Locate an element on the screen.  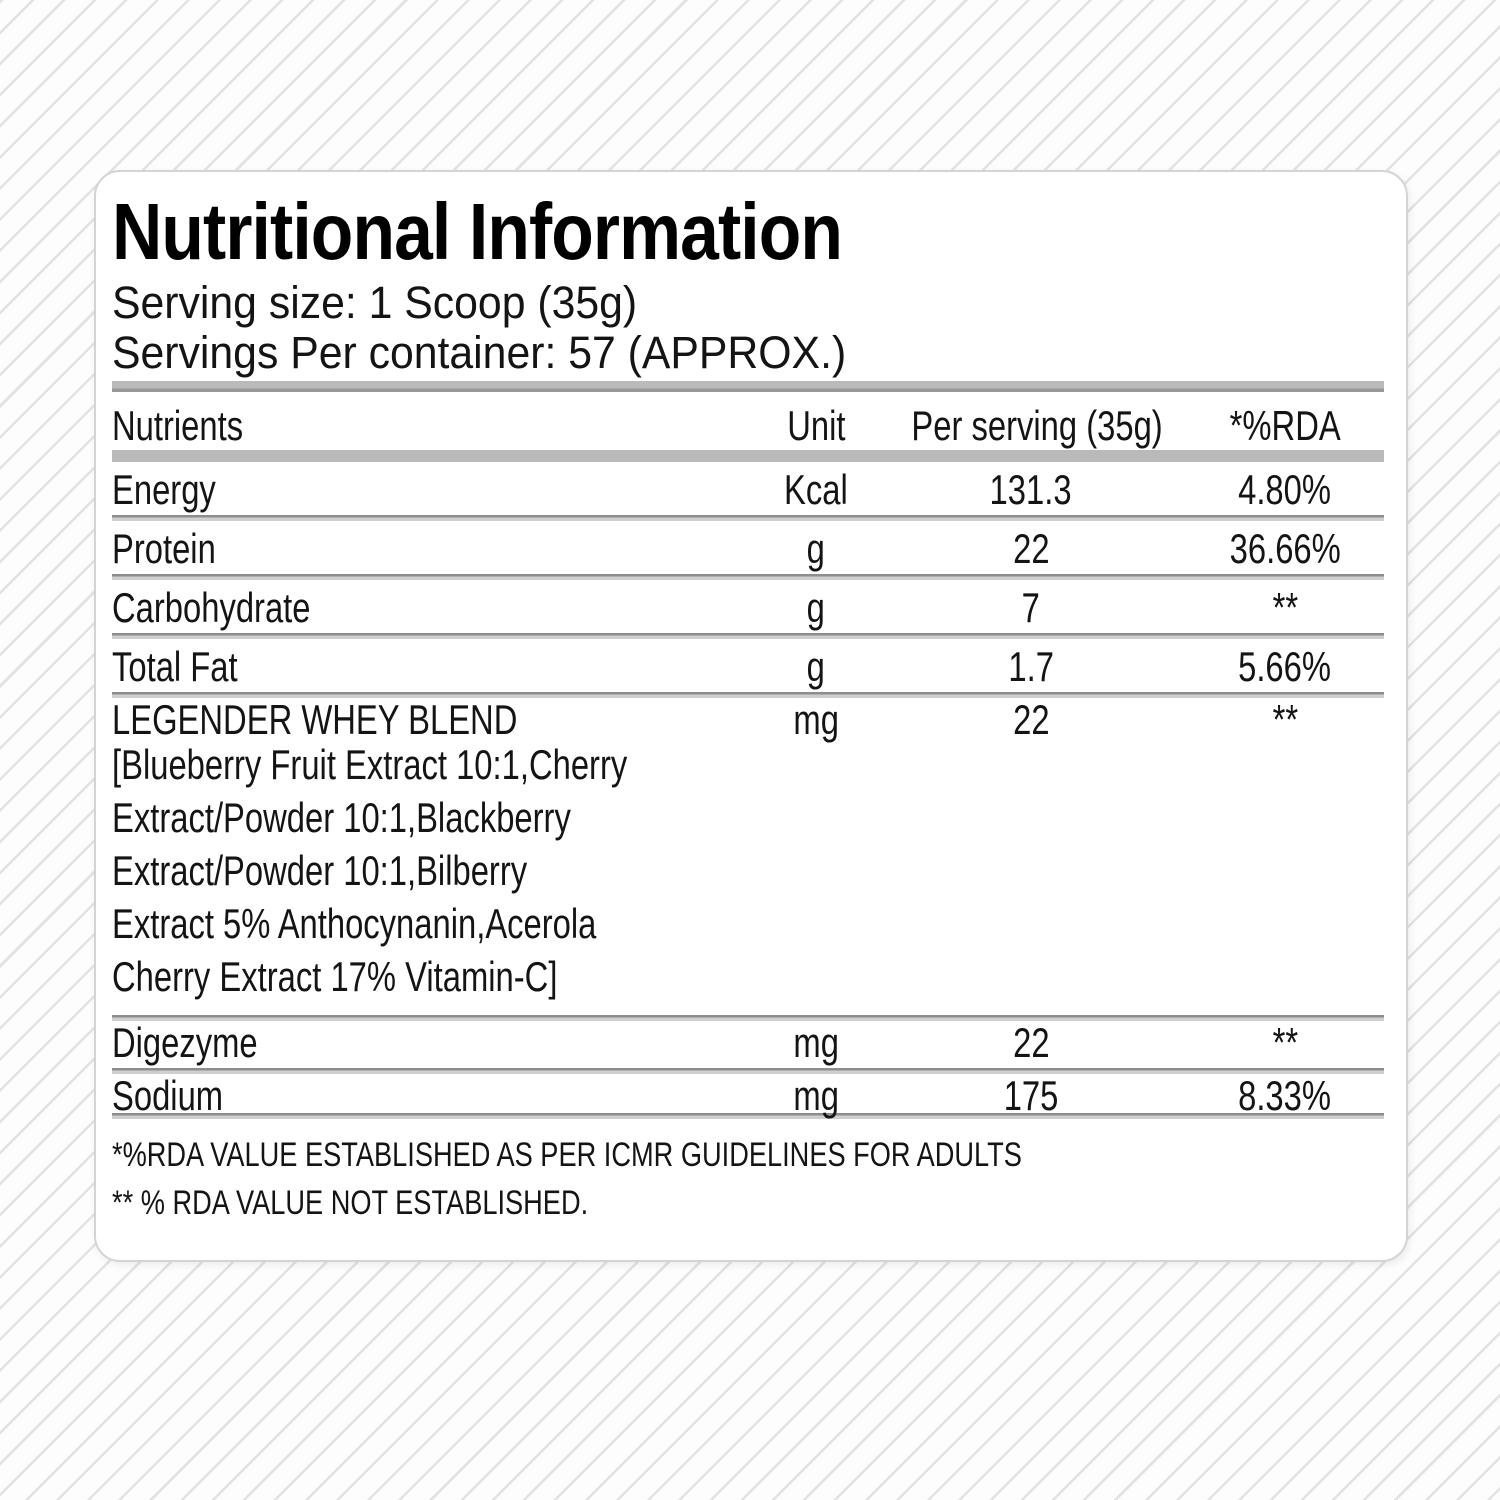
cell-nutrient: Carbohydrate is located at coordinates (211, 607).